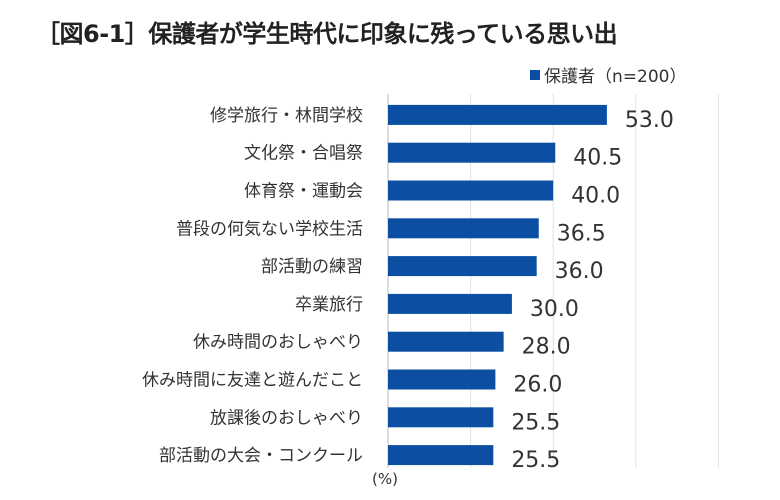 The image size is (780, 500). Describe the element at coordinates (554, 309) in the screenshot. I see `data-label: 30.0` at that location.